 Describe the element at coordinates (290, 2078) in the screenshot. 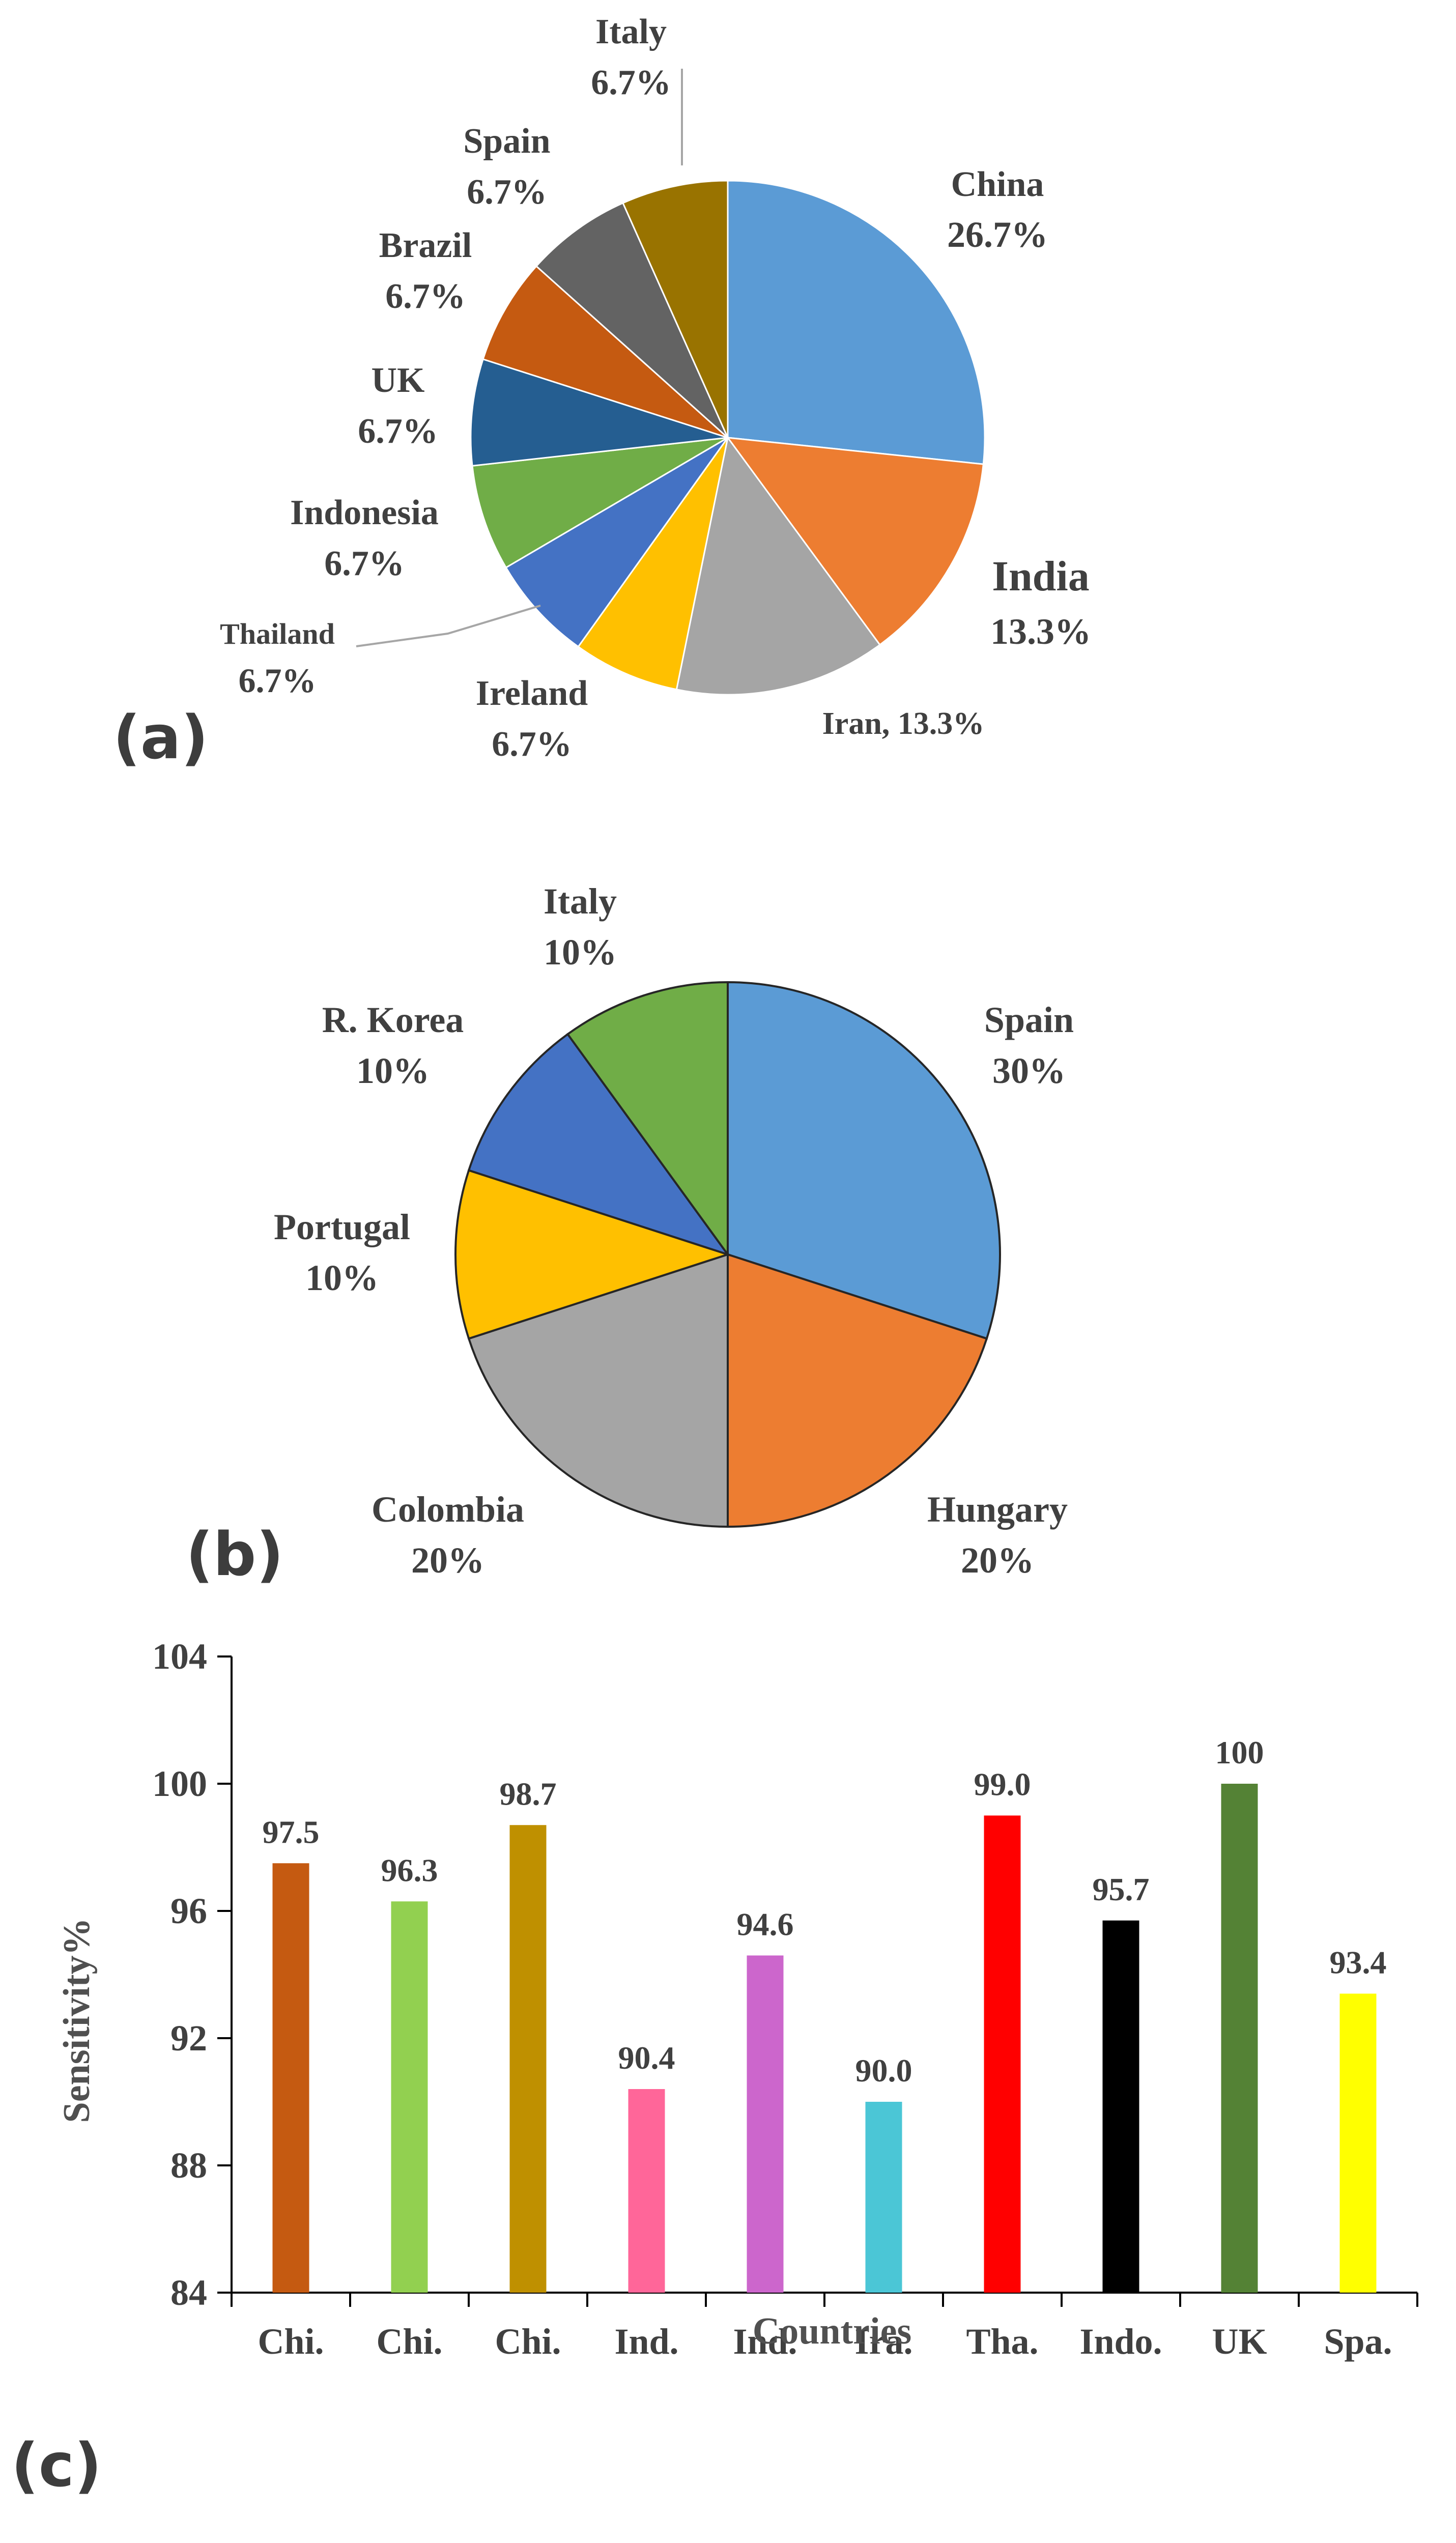

I see `bar-0-chi` at that location.